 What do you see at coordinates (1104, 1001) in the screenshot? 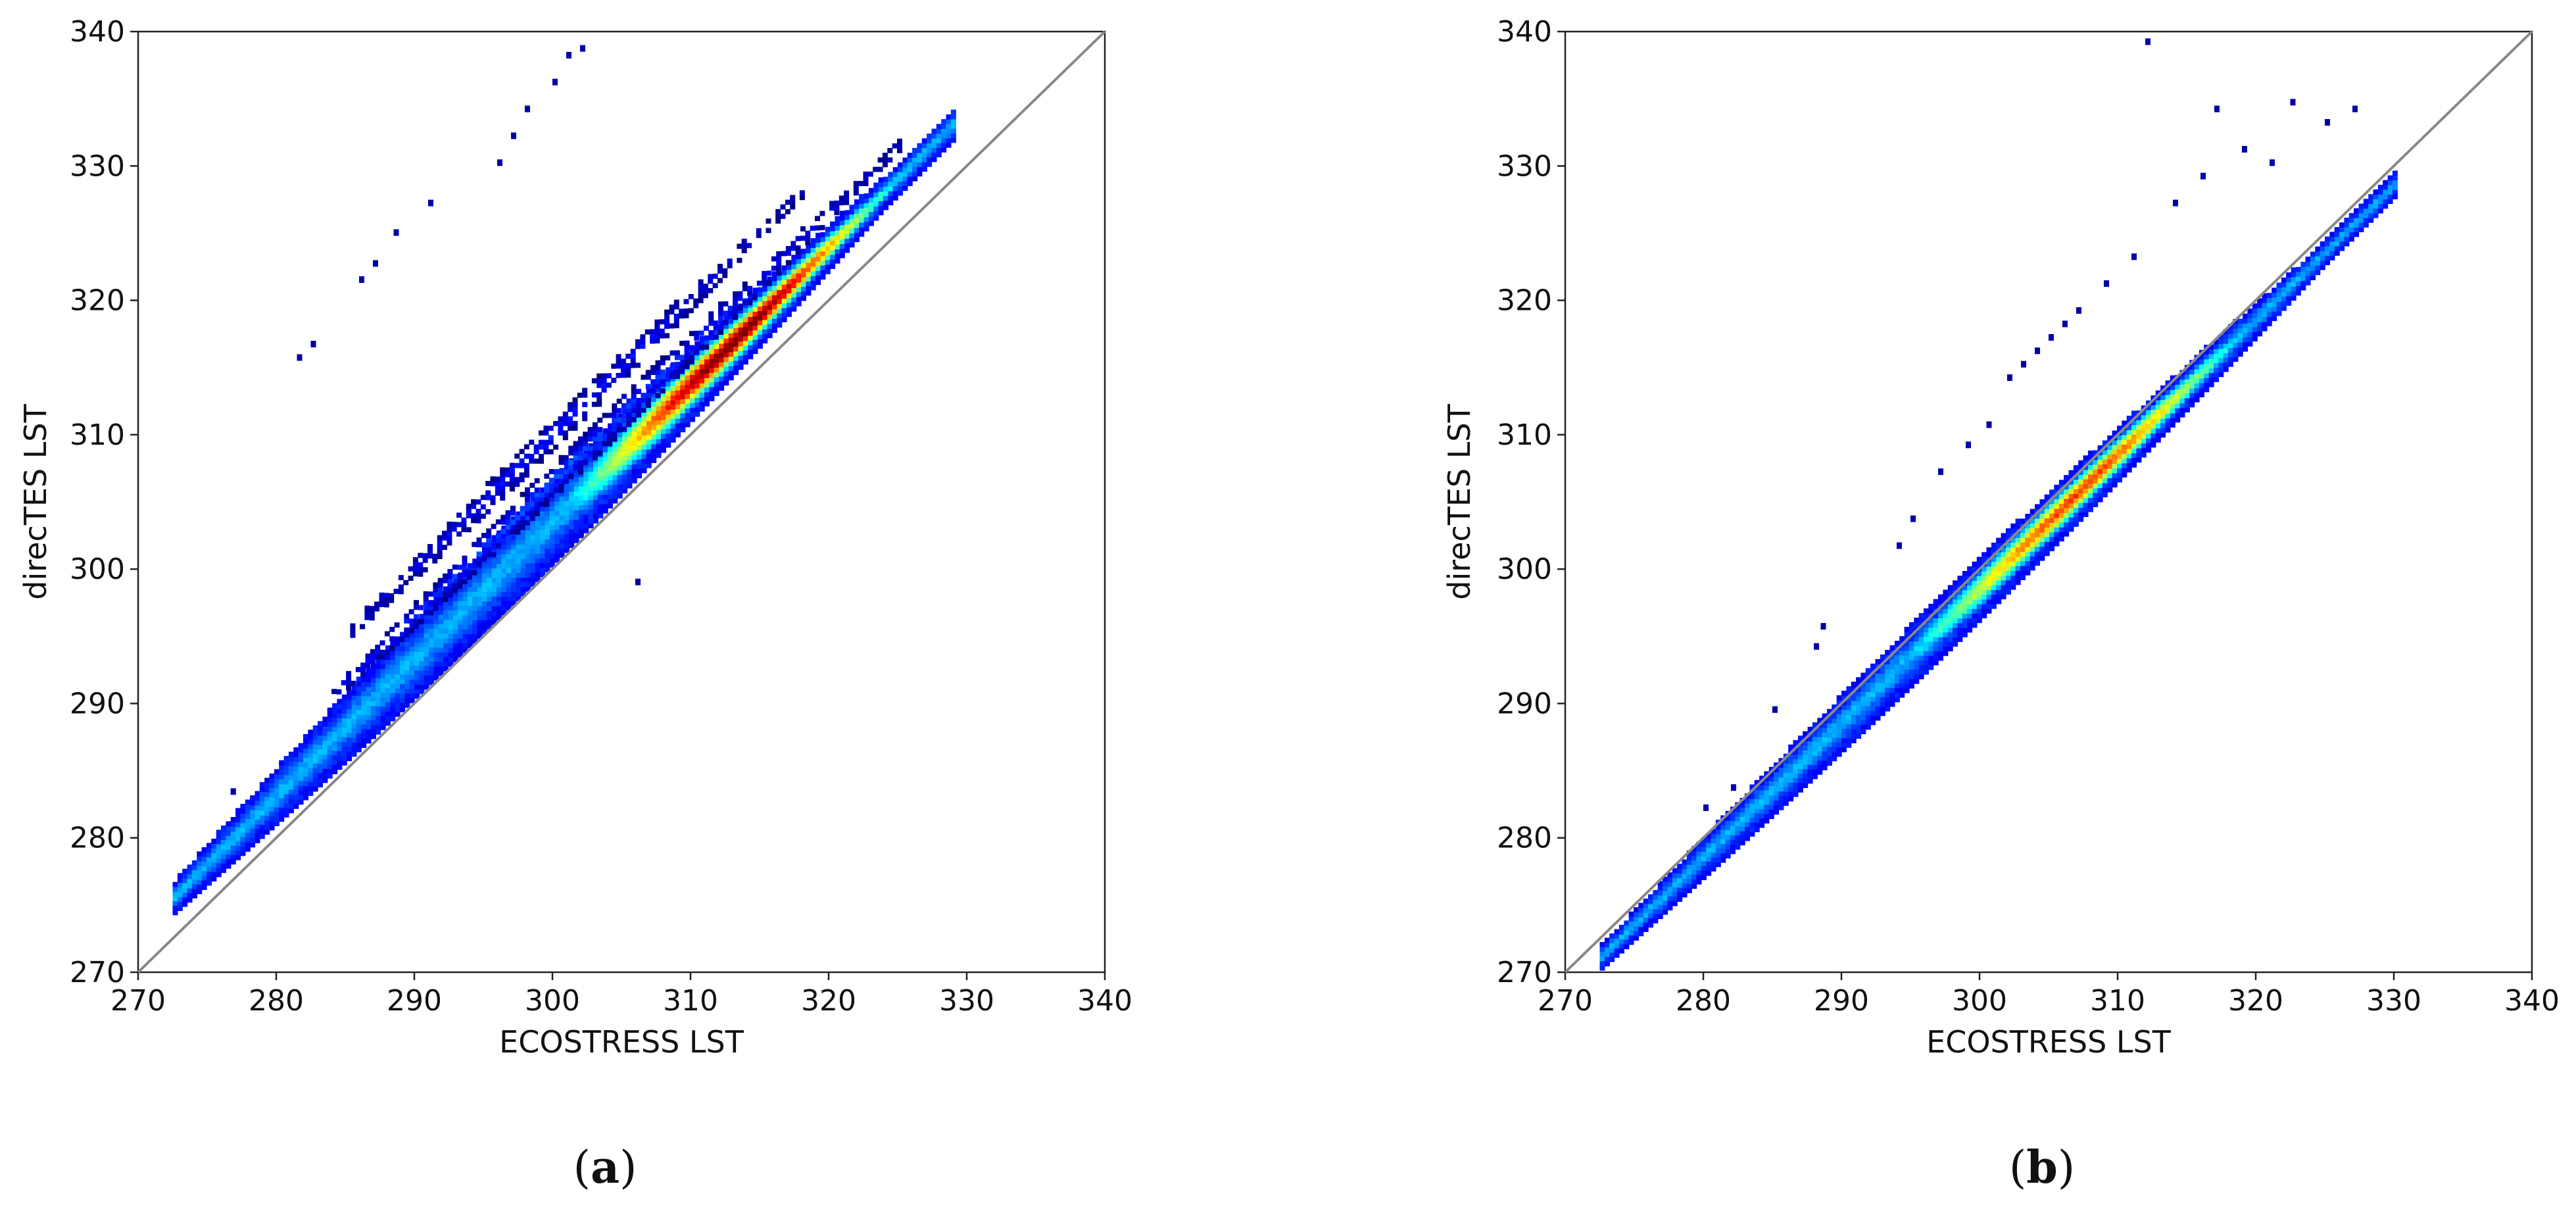
I see `x-tick-label: 340` at bounding box center [1104, 1001].